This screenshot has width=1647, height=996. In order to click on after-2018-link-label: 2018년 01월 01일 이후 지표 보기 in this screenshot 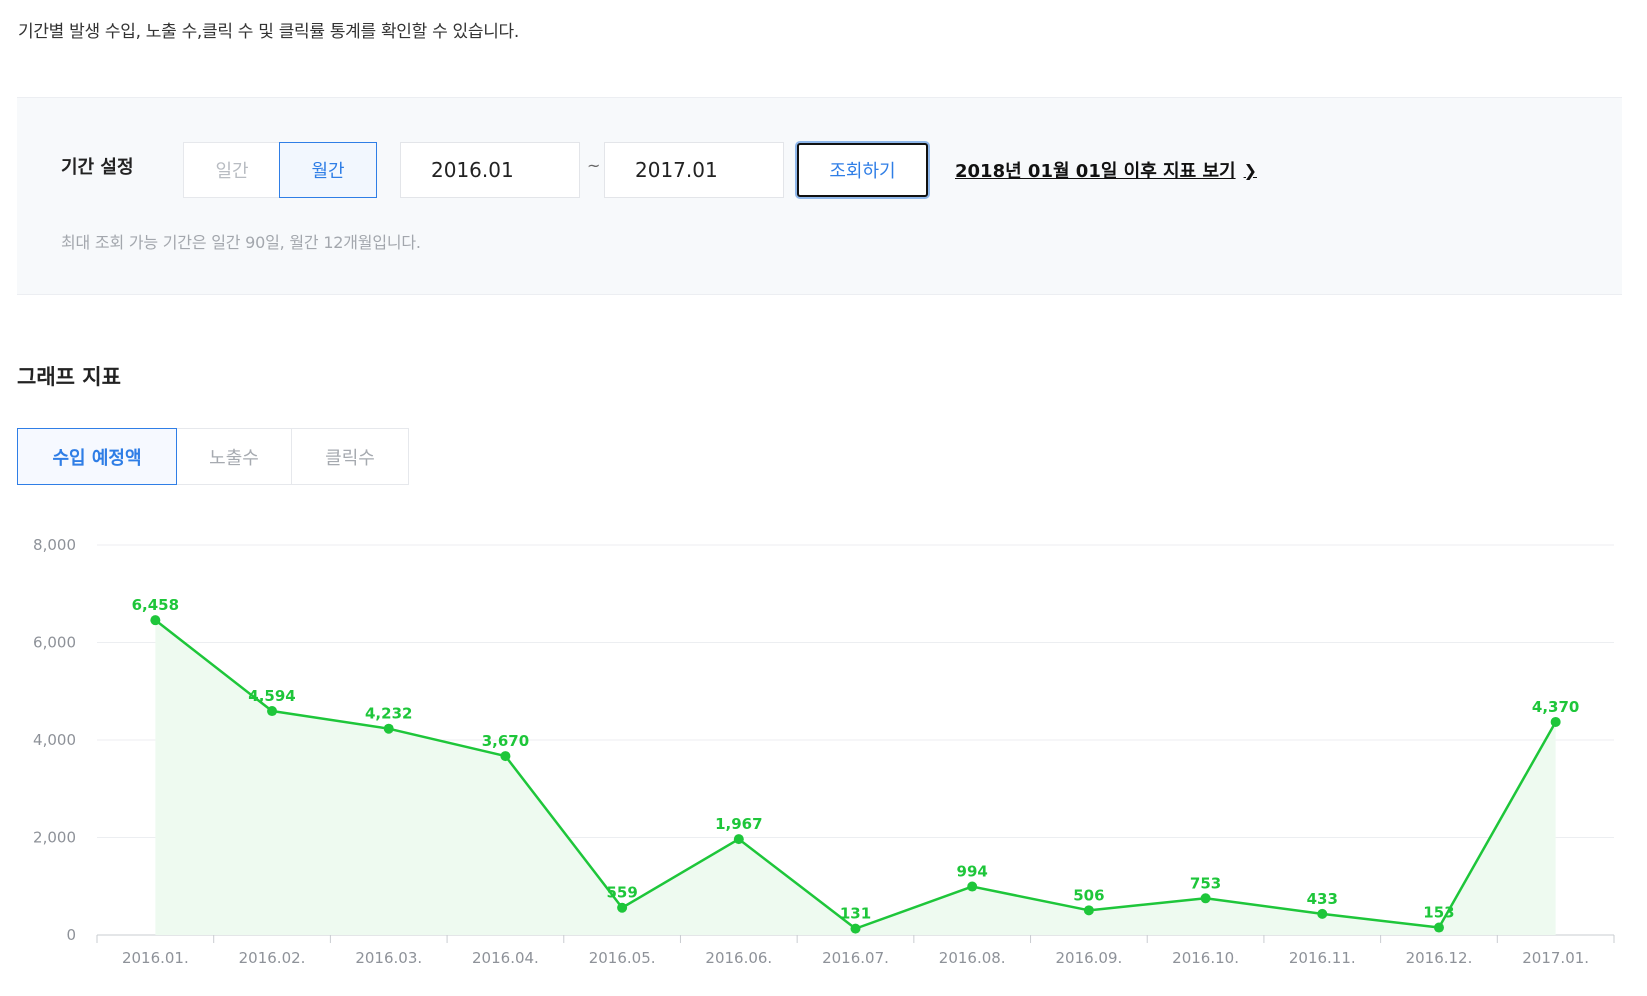, I will do `click(1095, 171)`.